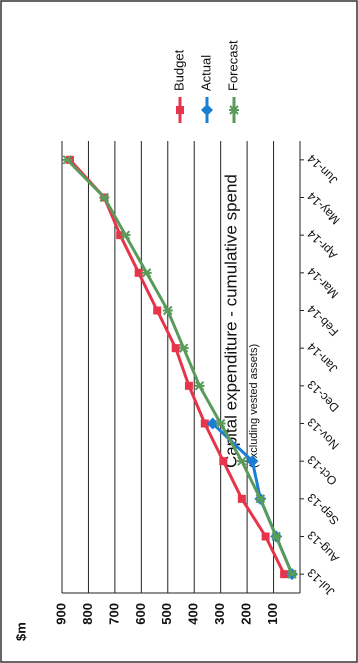 The height and width of the screenshot is (663, 358). Describe the element at coordinates (322, 358) in the screenshot. I see `x-tick-label: Jan-14` at that location.